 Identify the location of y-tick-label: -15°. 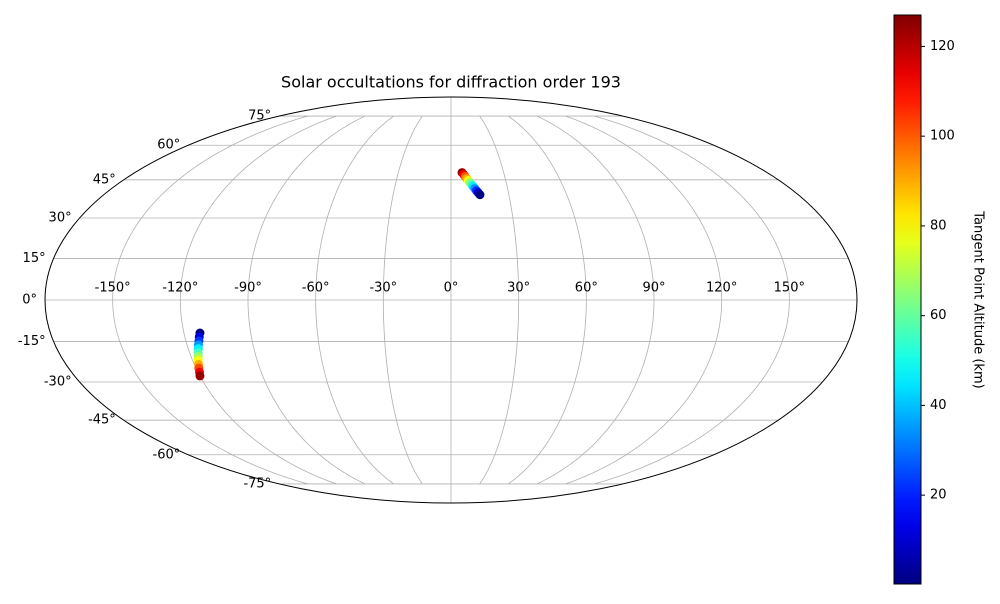
(32, 341).